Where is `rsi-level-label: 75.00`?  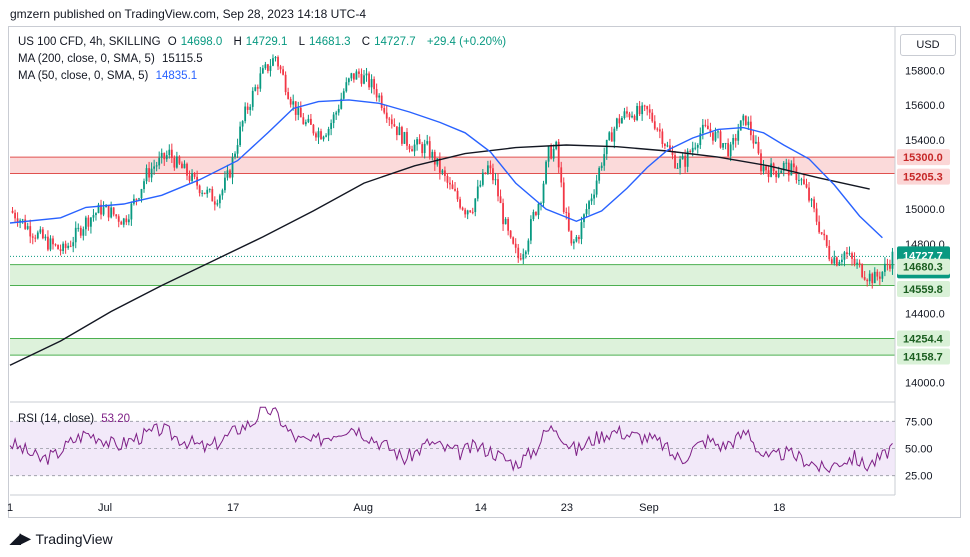
rsi-level-label: 75.00 is located at coordinates (919, 422).